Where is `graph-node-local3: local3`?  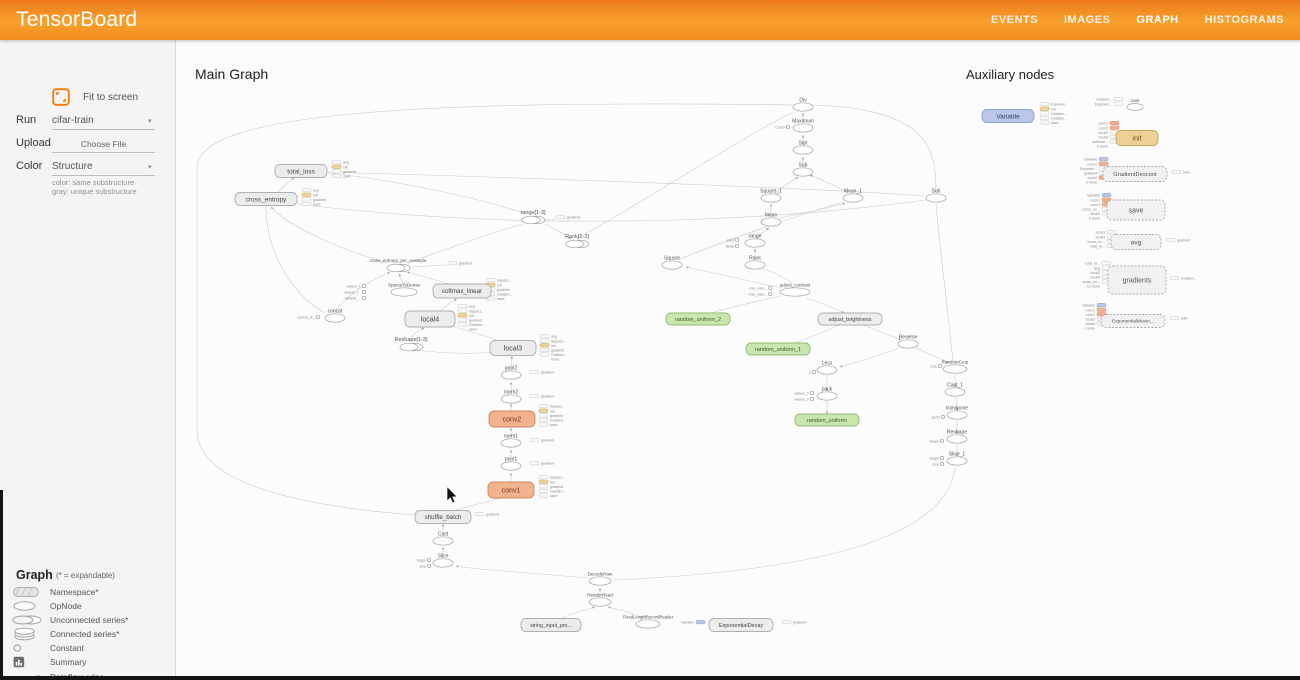 graph-node-local3: local3 is located at coordinates (513, 348).